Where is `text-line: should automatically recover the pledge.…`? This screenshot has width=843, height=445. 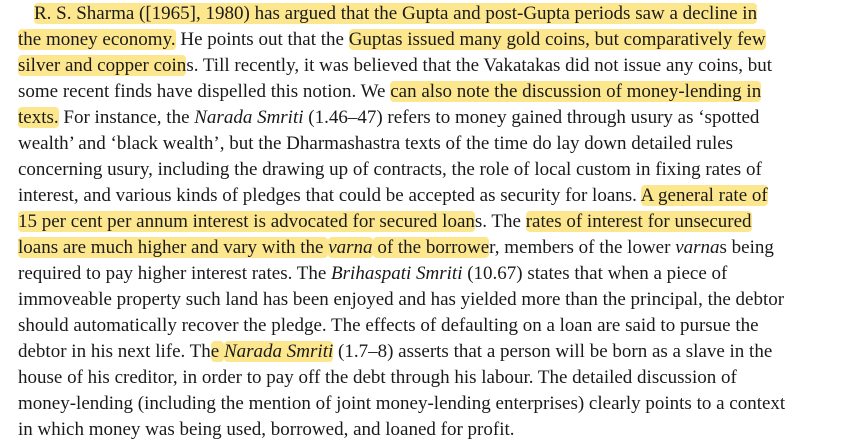
text-line: should automatically recover the pledge.… is located at coordinates (388, 325).